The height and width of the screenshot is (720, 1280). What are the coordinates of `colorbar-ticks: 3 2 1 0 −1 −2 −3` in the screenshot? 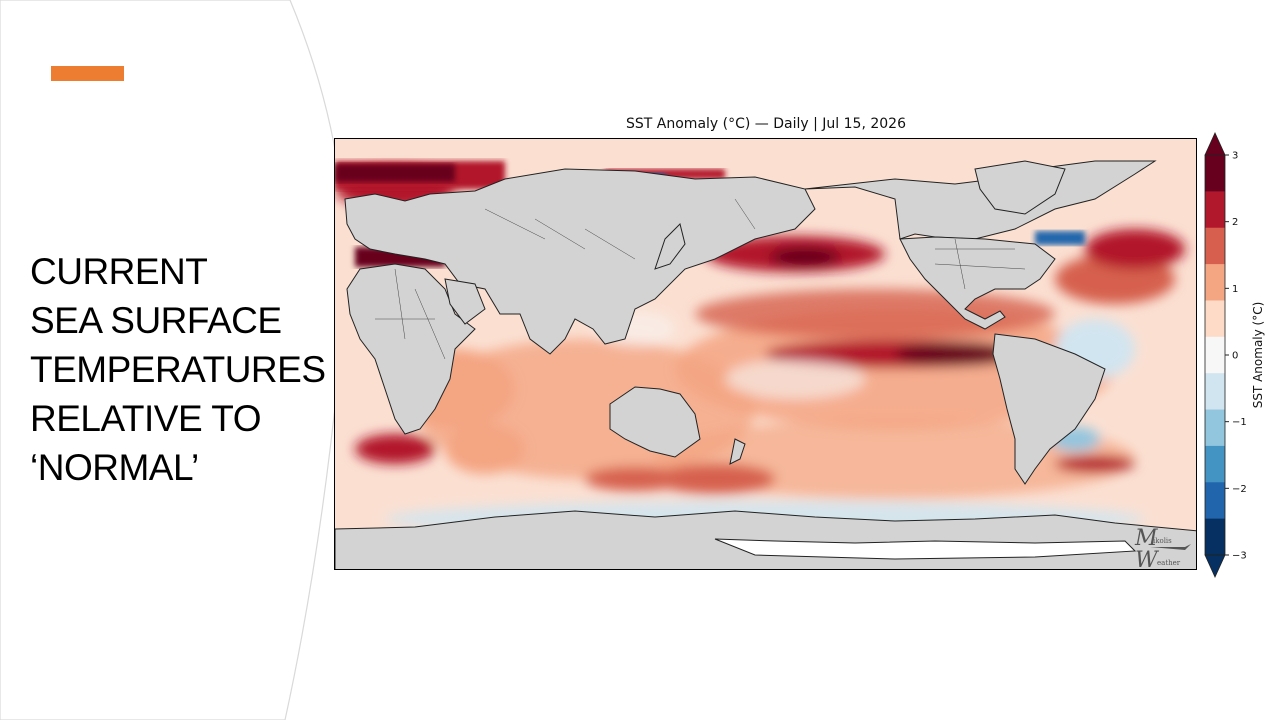 It's located at (1236, 356).